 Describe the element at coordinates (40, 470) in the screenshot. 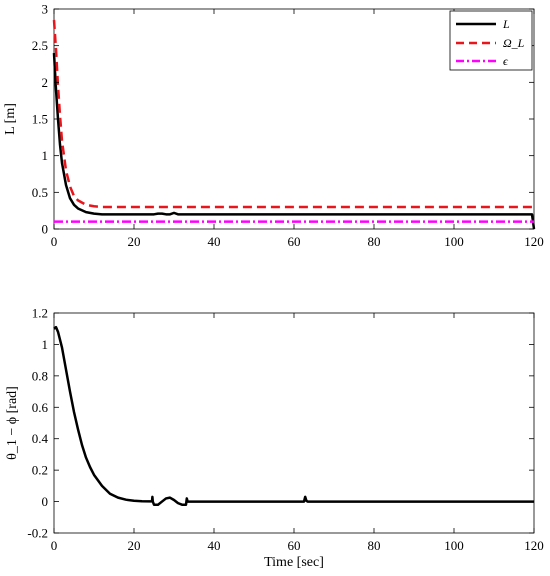

I see `bottom-y-tick-label: 0.2` at that location.